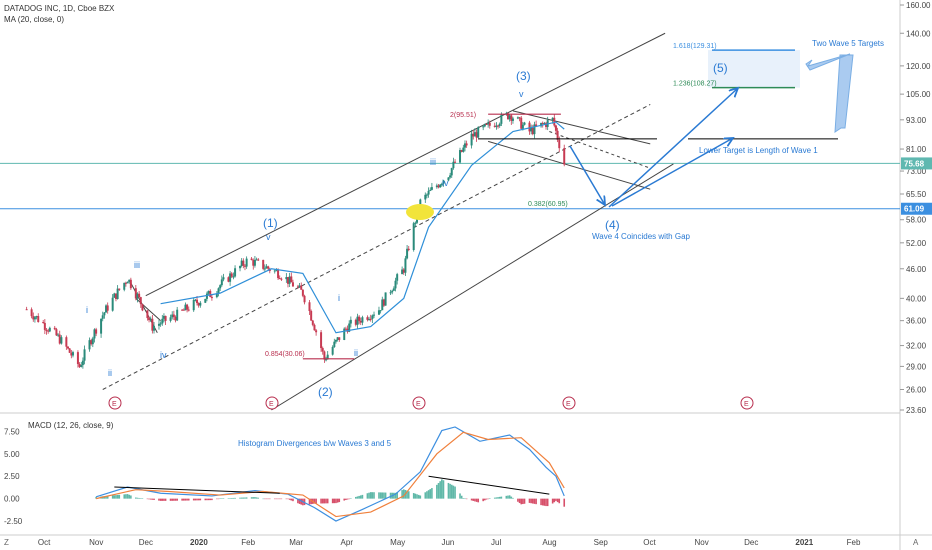 The height and width of the screenshot is (550, 932). I want to click on wave5-upper-arrow, so click(673, 148).